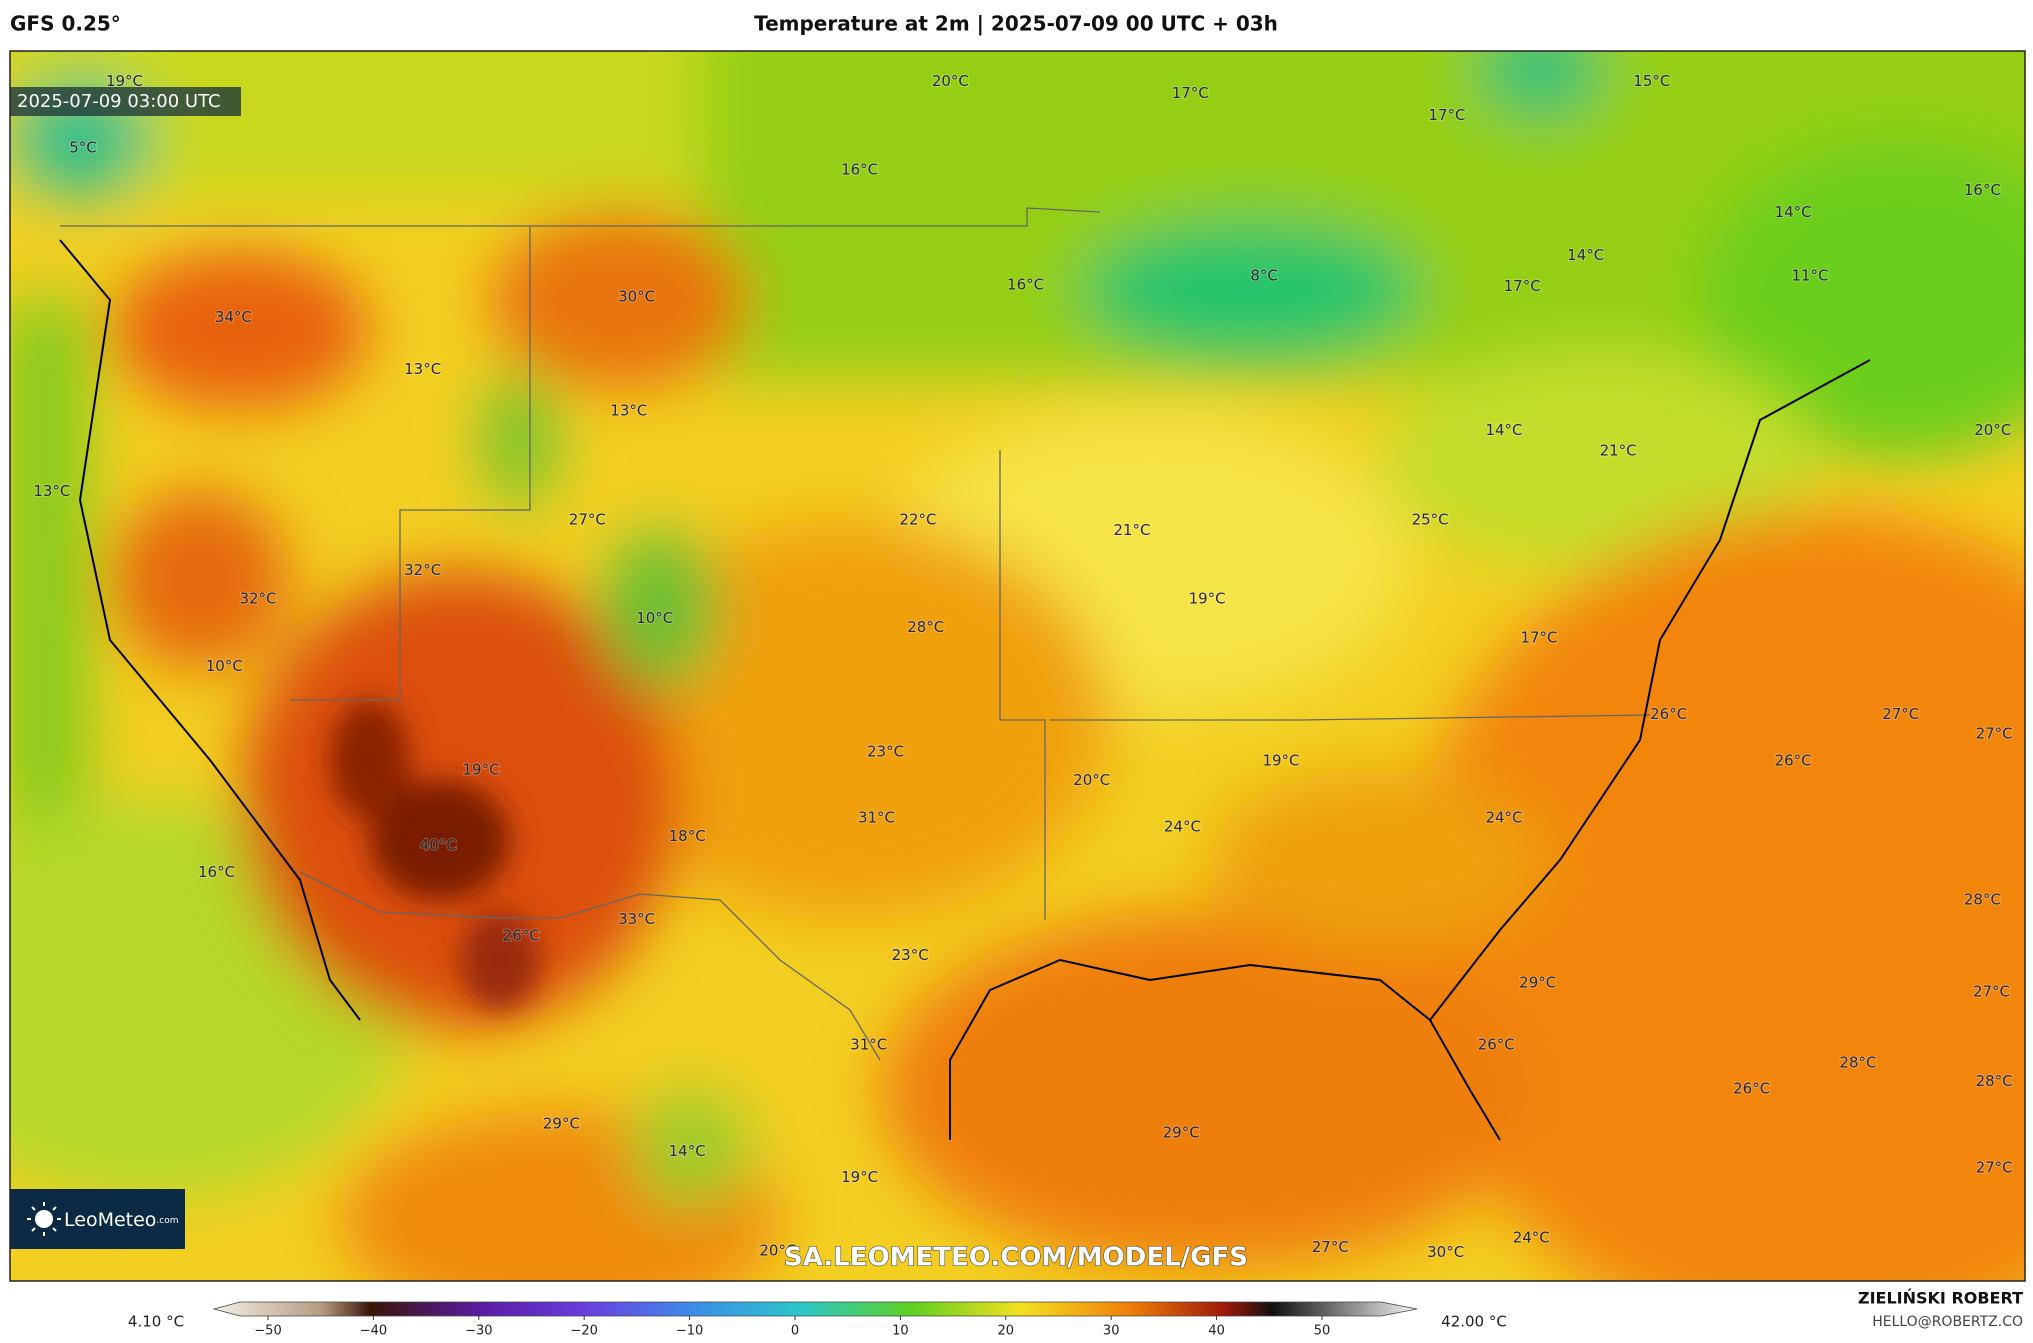 The image size is (2033, 1343). What do you see at coordinates (1474, 1322) in the screenshot?
I see `colorbar-max: 42.00 °C` at bounding box center [1474, 1322].